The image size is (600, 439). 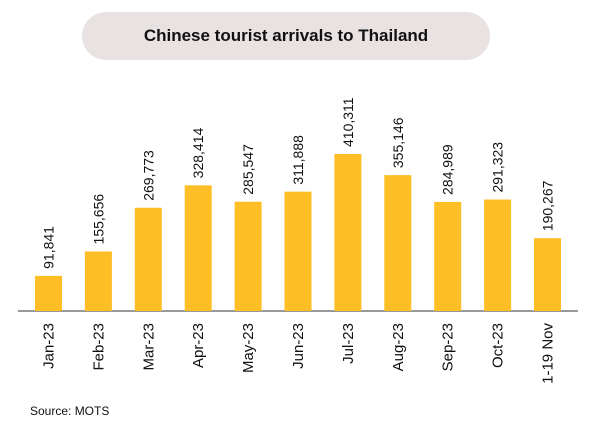 I want to click on category-label-7: Aug-23, so click(x=398, y=347).